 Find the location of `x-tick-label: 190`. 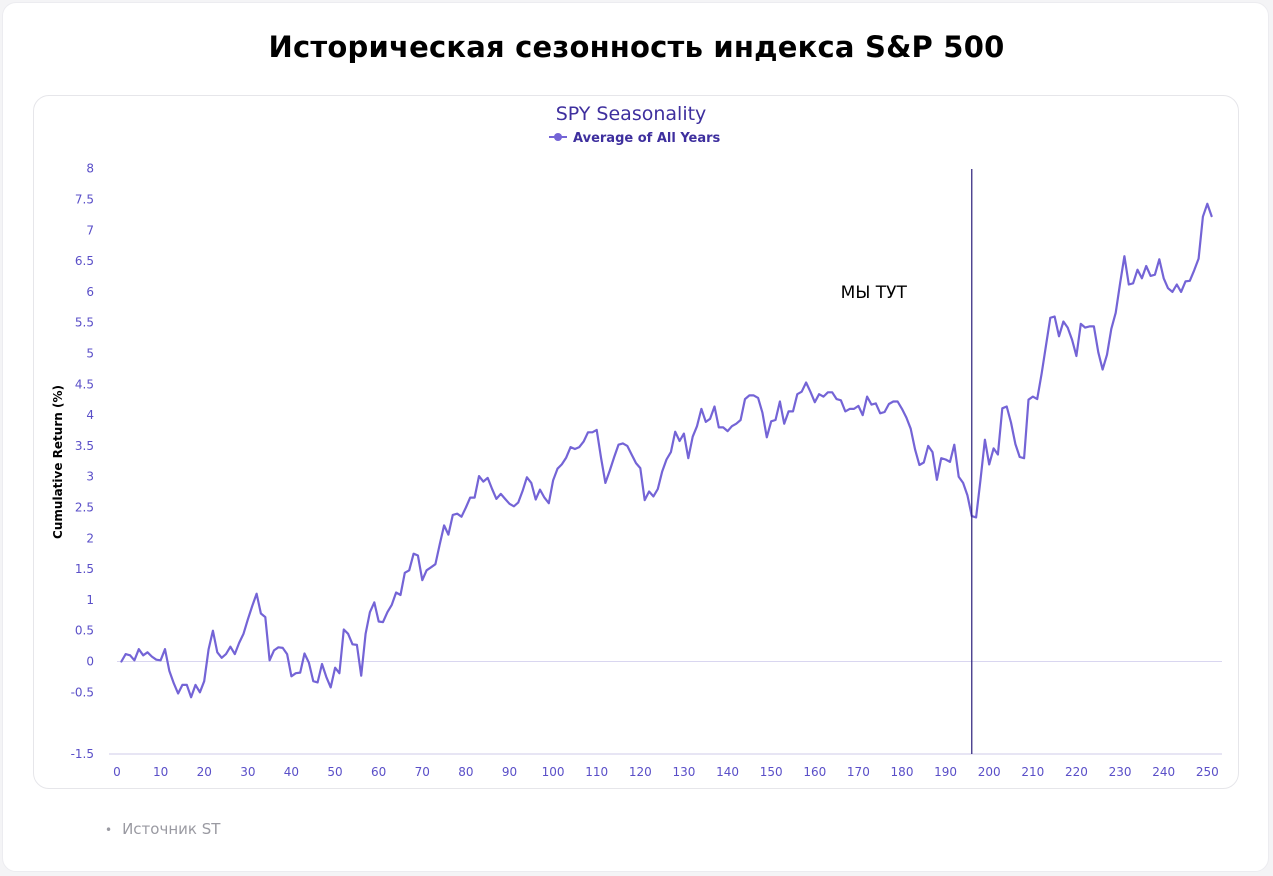

x-tick-label: 190 is located at coordinates (945, 772).